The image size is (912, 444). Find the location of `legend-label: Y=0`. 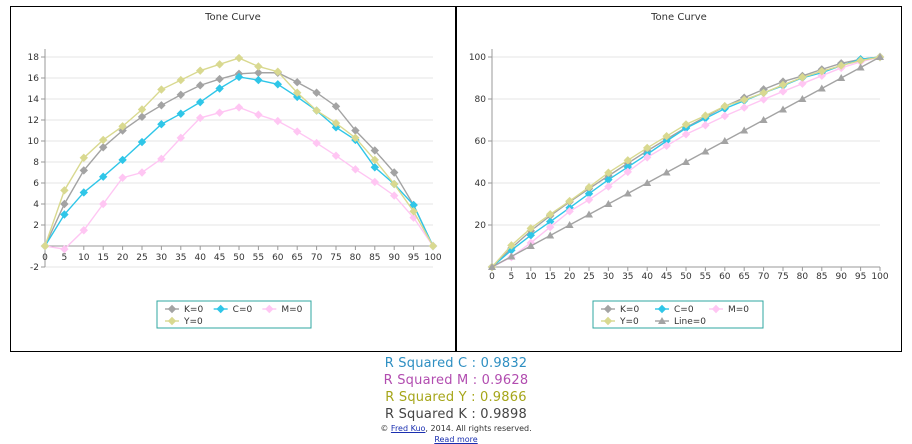

legend-label: Y=0 is located at coordinates (193, 322).